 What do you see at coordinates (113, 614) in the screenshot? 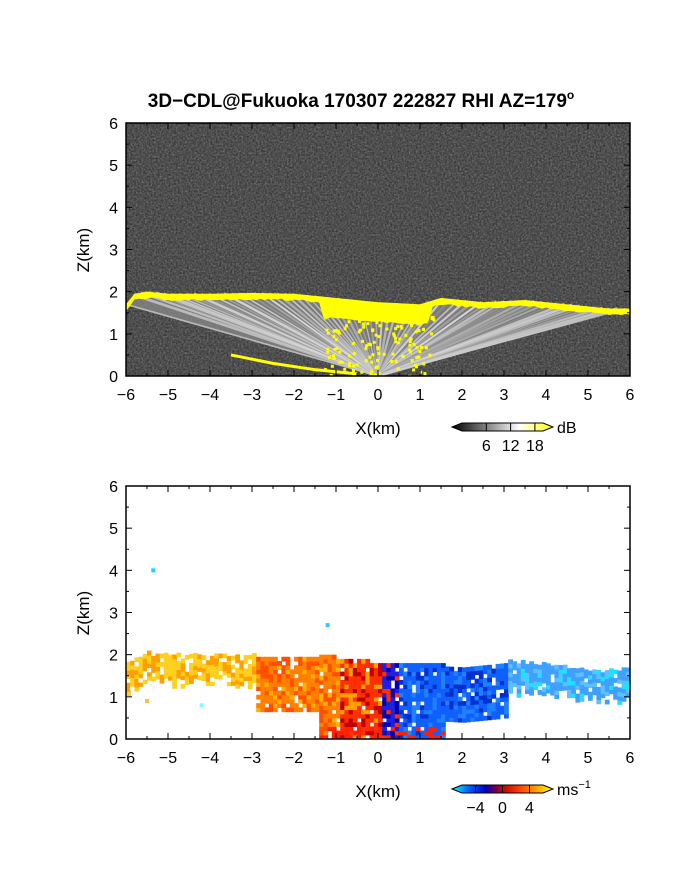
I see `velocity-ytick-label: 3` at bounding box center [113, 614].